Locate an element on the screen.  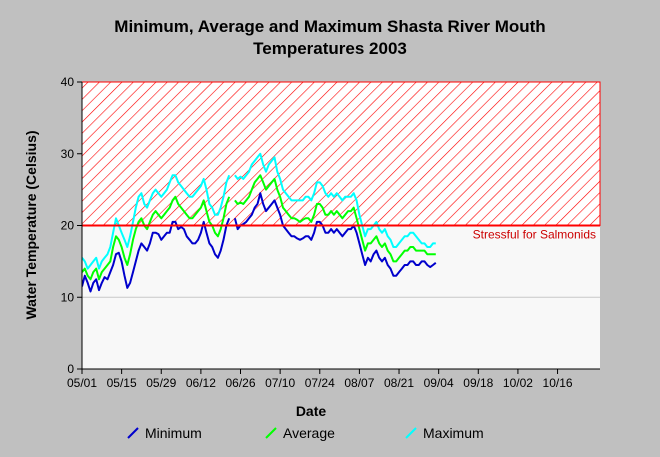
legend-label-average: Average is located at coordinates (309, 433).